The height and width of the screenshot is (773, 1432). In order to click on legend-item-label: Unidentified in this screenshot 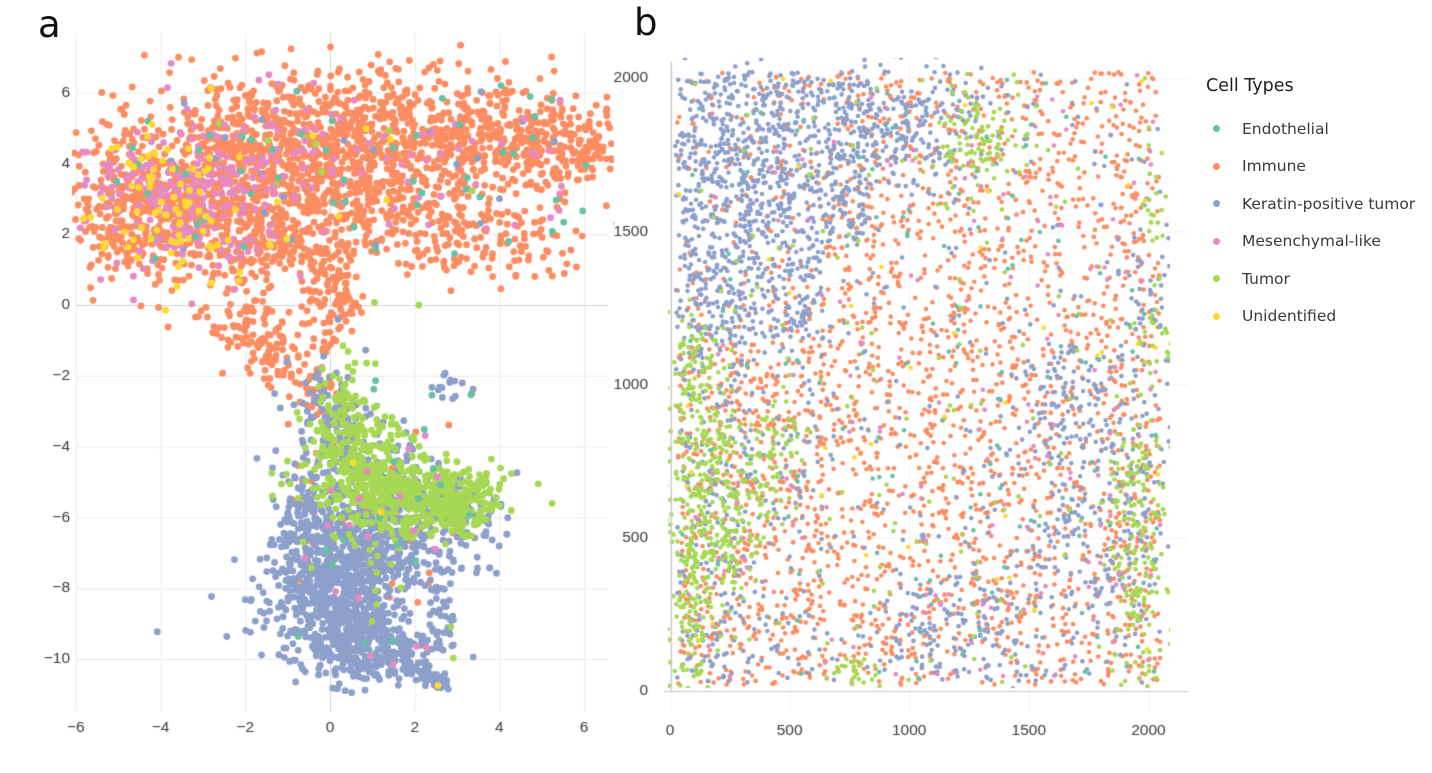, I will do `click(1289, 316)`.